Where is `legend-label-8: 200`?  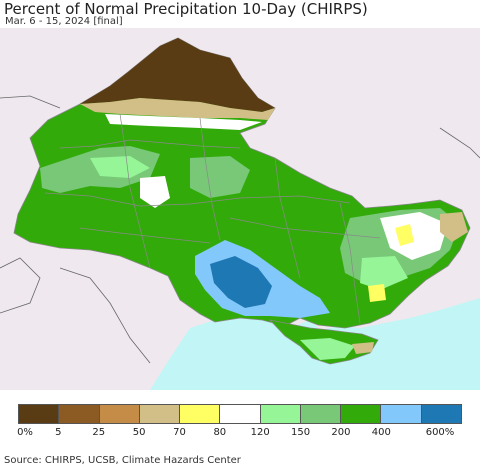
legend-label-8: 200 is located at coordinates (341, 432).